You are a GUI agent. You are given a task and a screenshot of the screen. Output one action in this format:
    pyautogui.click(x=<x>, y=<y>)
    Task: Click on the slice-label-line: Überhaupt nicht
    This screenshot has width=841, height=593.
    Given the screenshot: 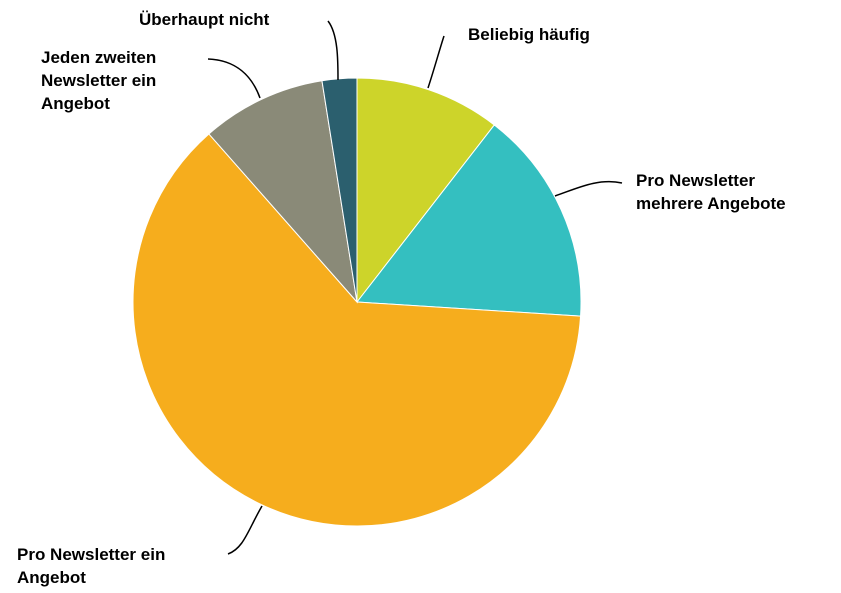 What is the action you would take?
    pyautogui.click(x=204, y=19)
    